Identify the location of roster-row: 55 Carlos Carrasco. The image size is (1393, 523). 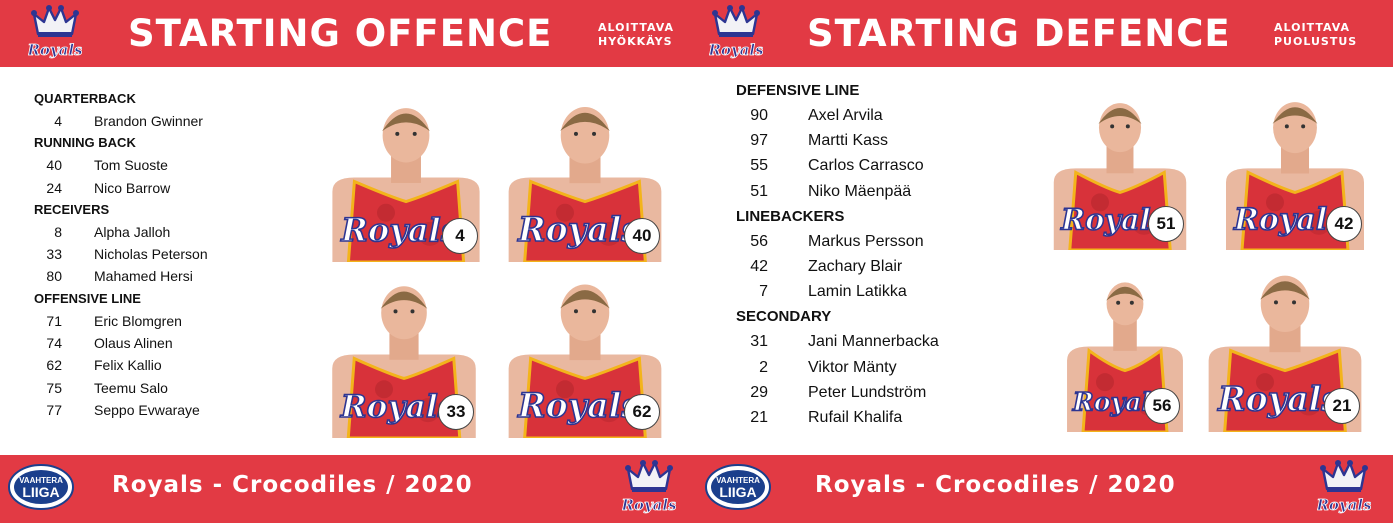
(837, 165).